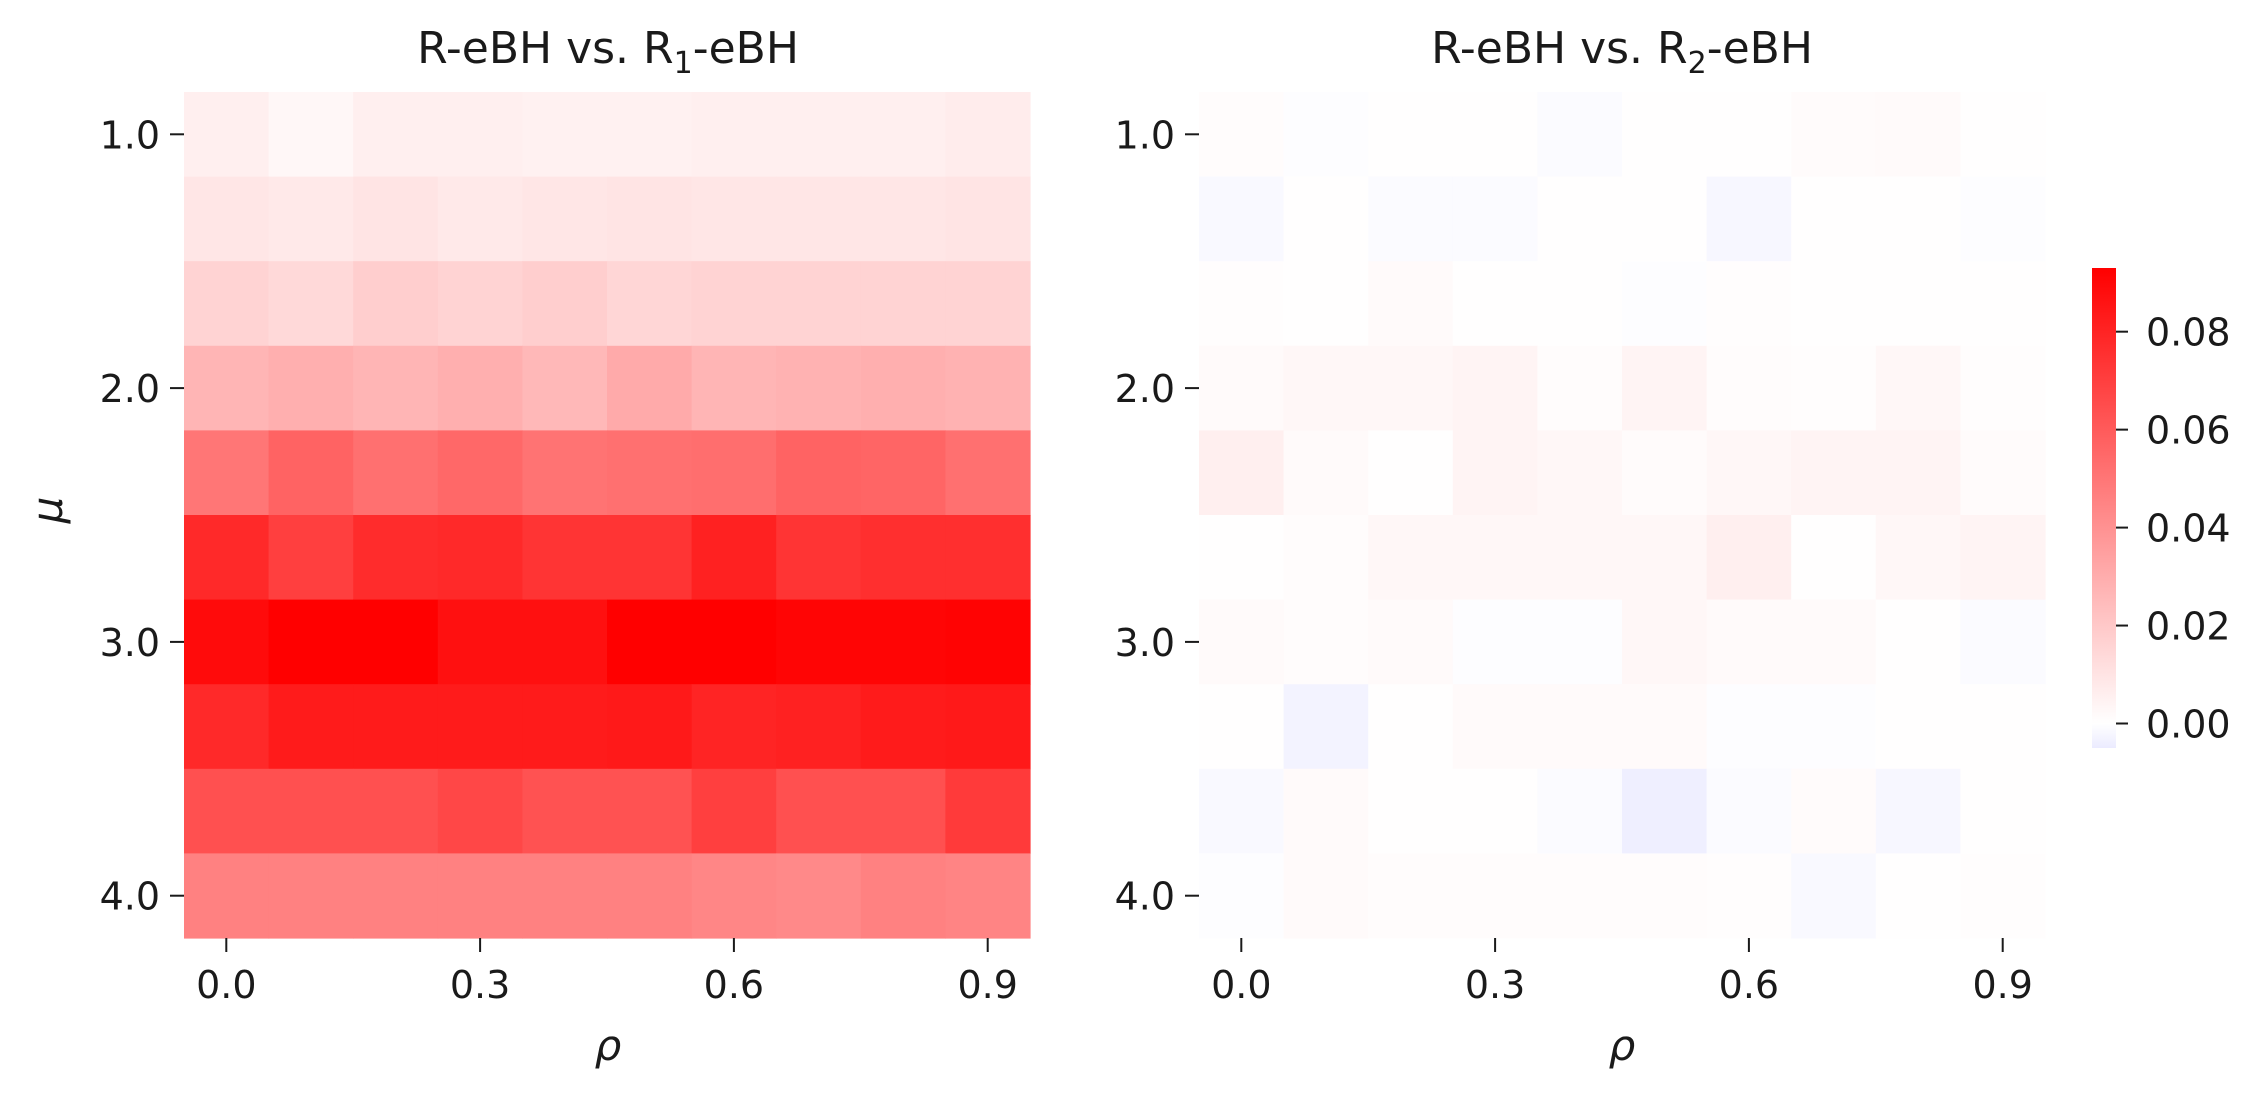 Image resolution: width=2268 pixels, height=1098 pixels. What do you see at coordinates (1580, 811) in the screenshot?
I see `heatmap-cell-right-r8-c4` at bounding box center [1580, 811].